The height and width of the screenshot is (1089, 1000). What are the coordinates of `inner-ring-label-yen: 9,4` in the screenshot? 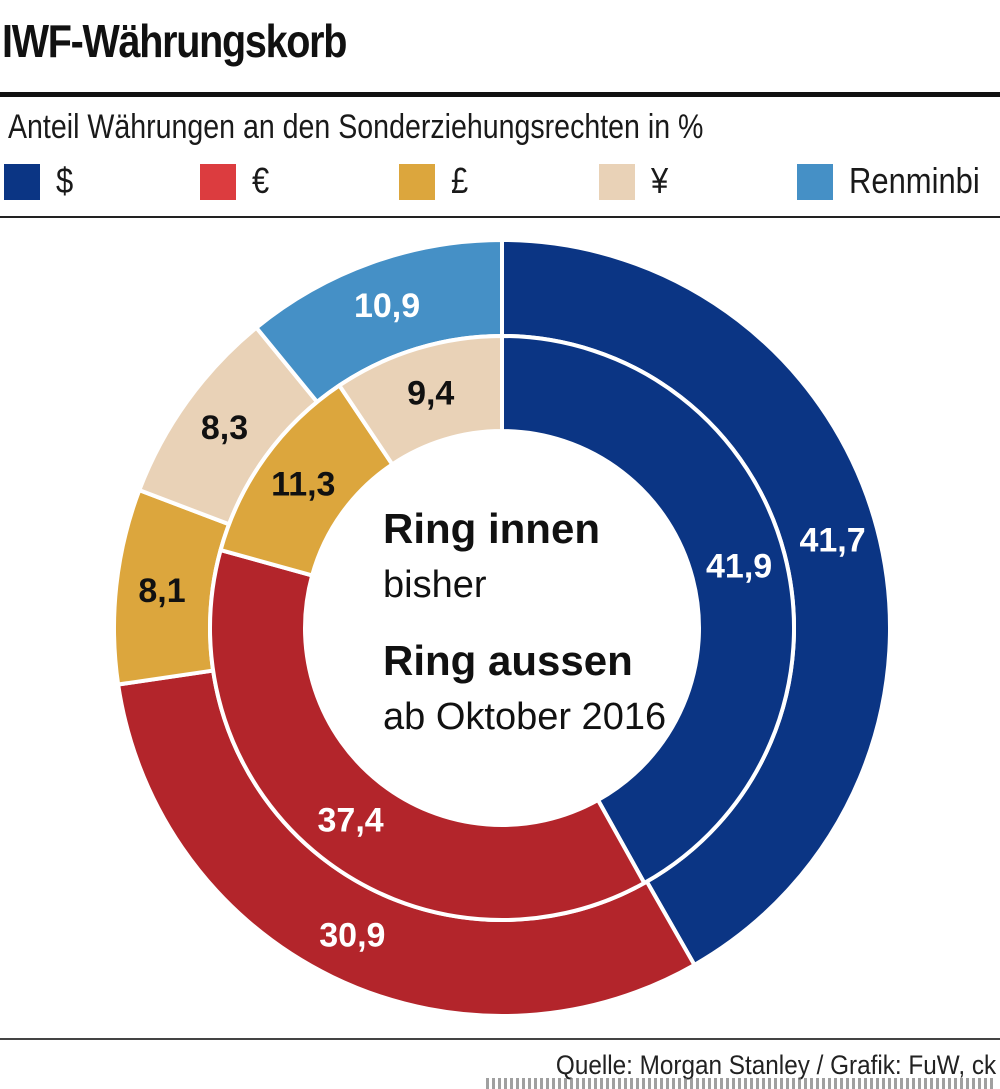 It's located at (430, 394).